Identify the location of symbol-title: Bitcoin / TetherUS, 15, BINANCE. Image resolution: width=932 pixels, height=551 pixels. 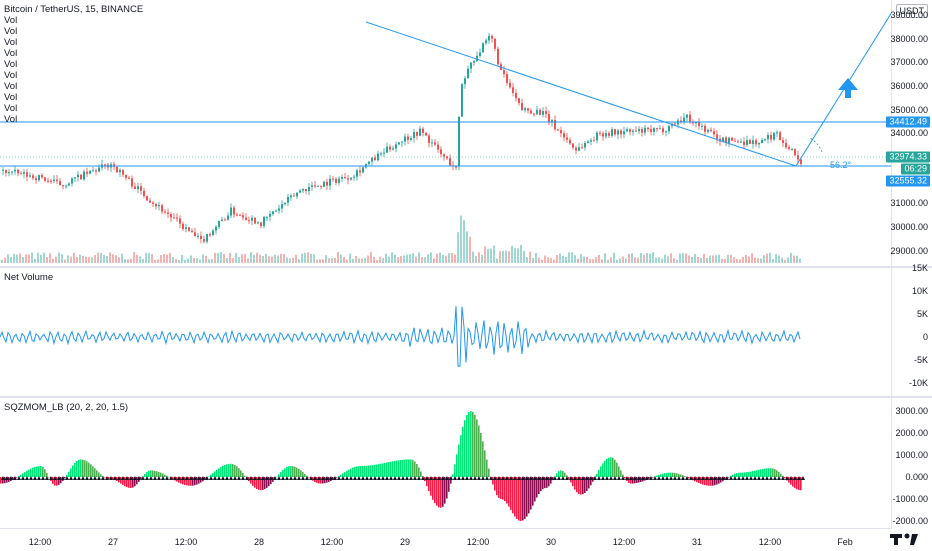
(74, 9).